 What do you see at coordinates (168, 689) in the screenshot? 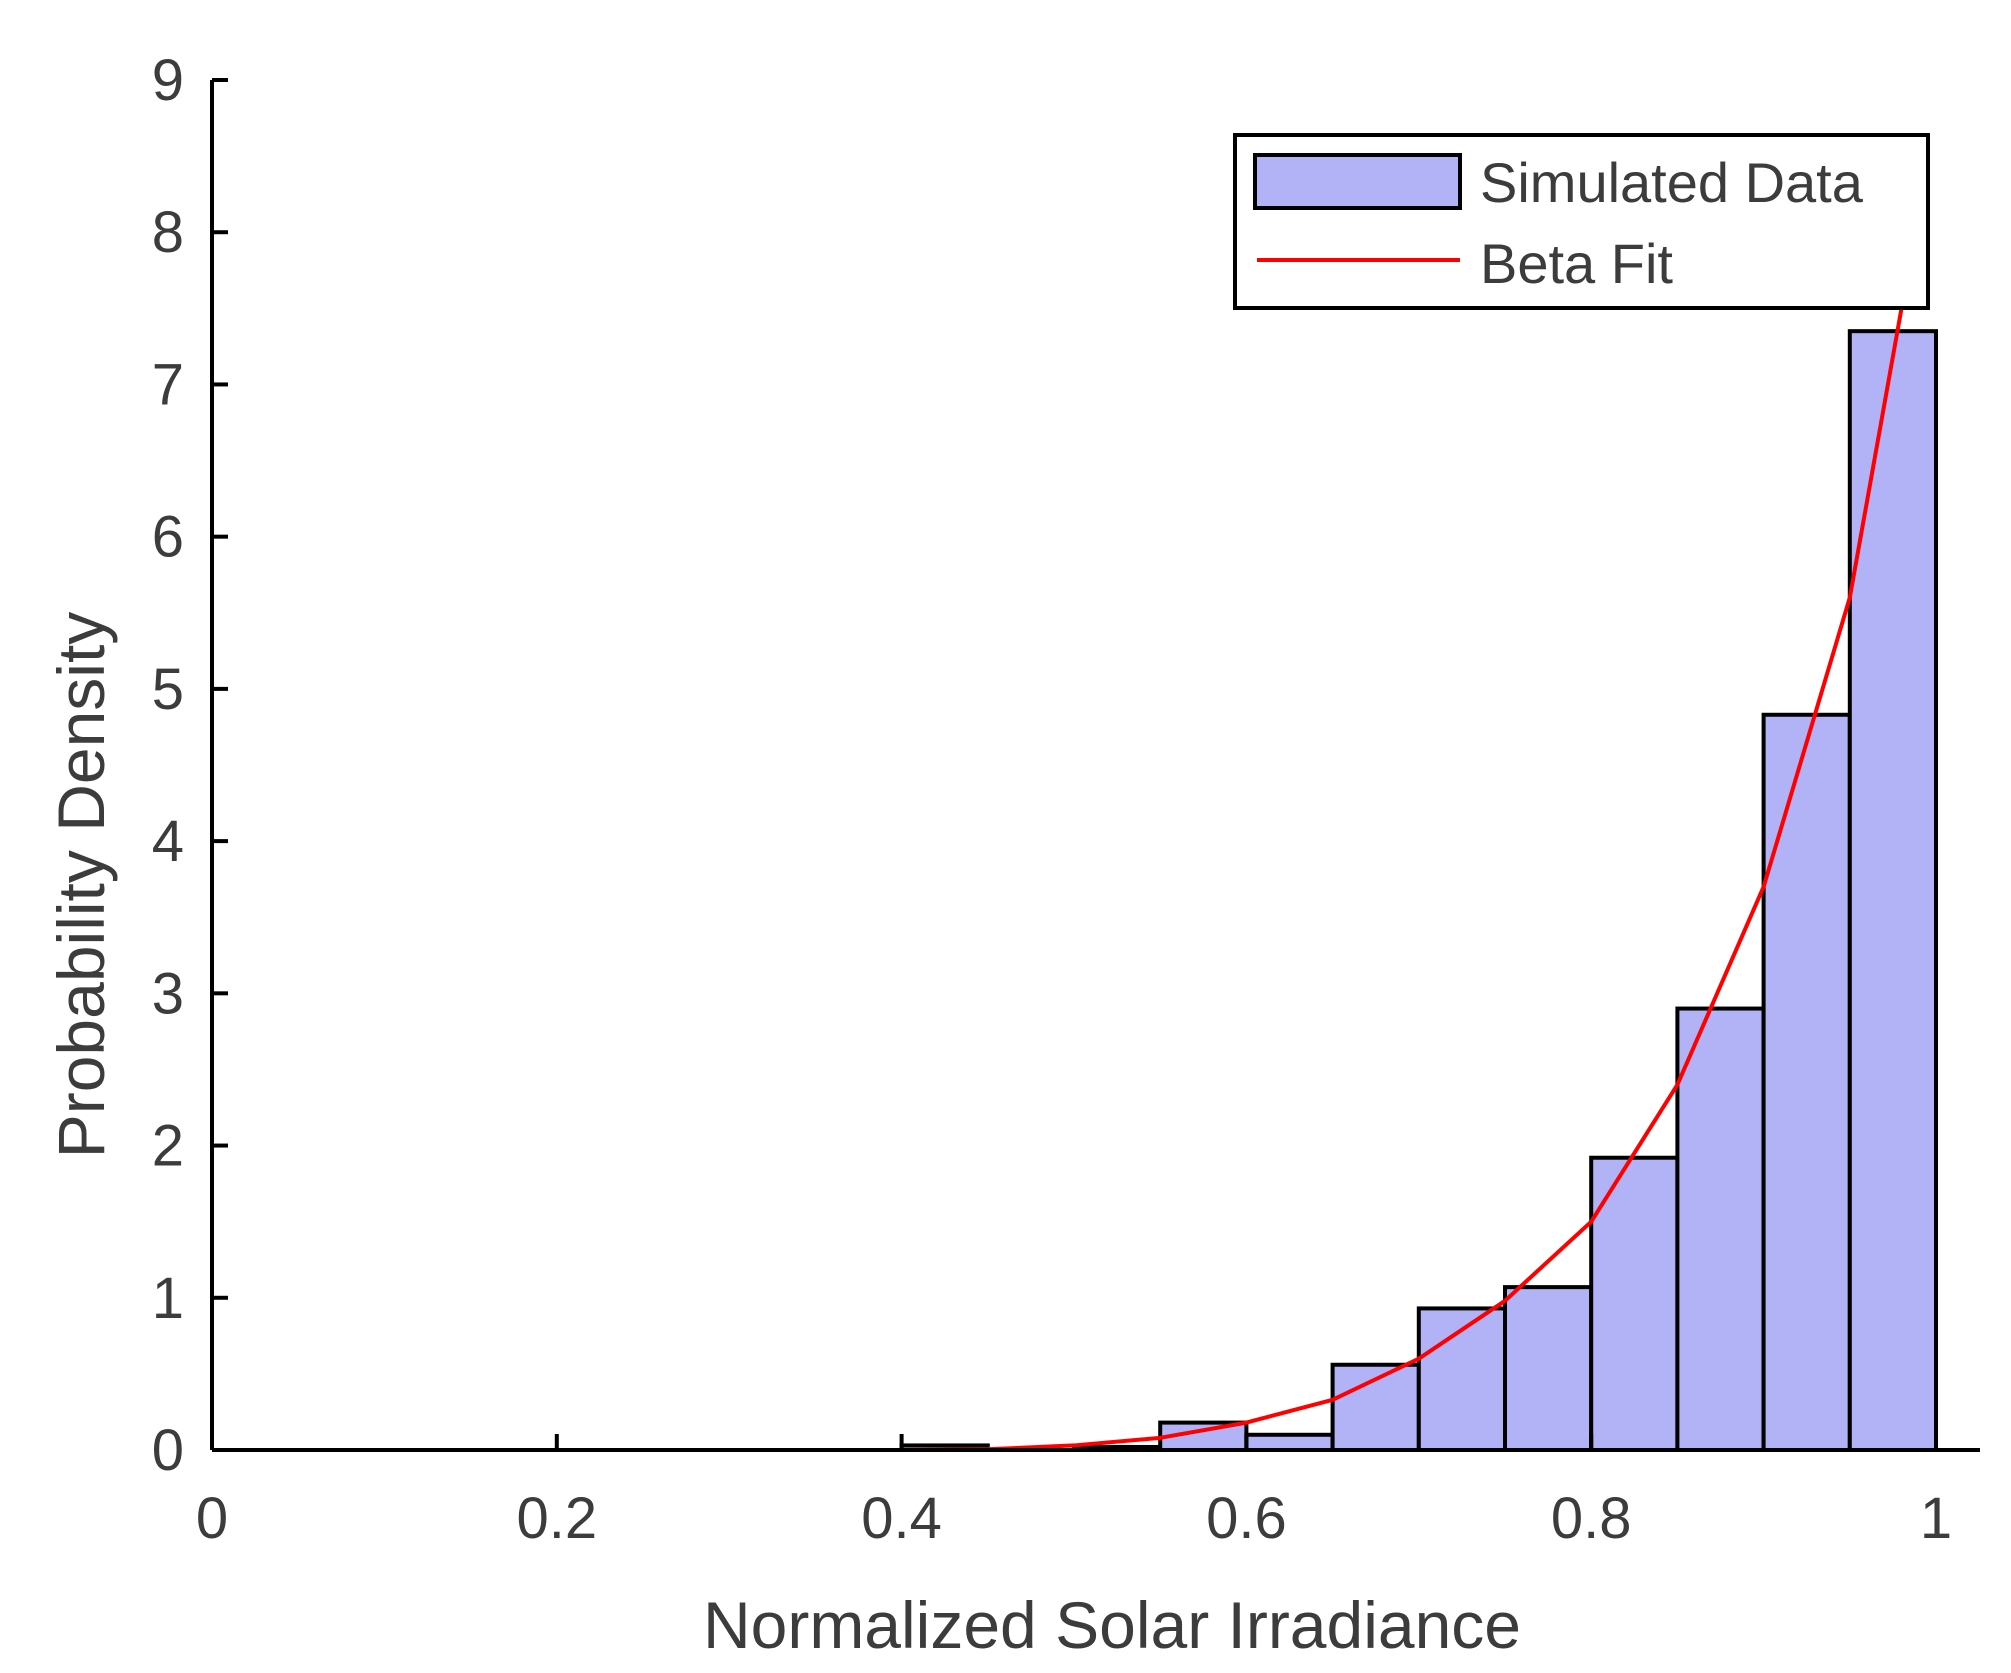
I see `y-tick-label: 5` at bounding box center [168, 689].